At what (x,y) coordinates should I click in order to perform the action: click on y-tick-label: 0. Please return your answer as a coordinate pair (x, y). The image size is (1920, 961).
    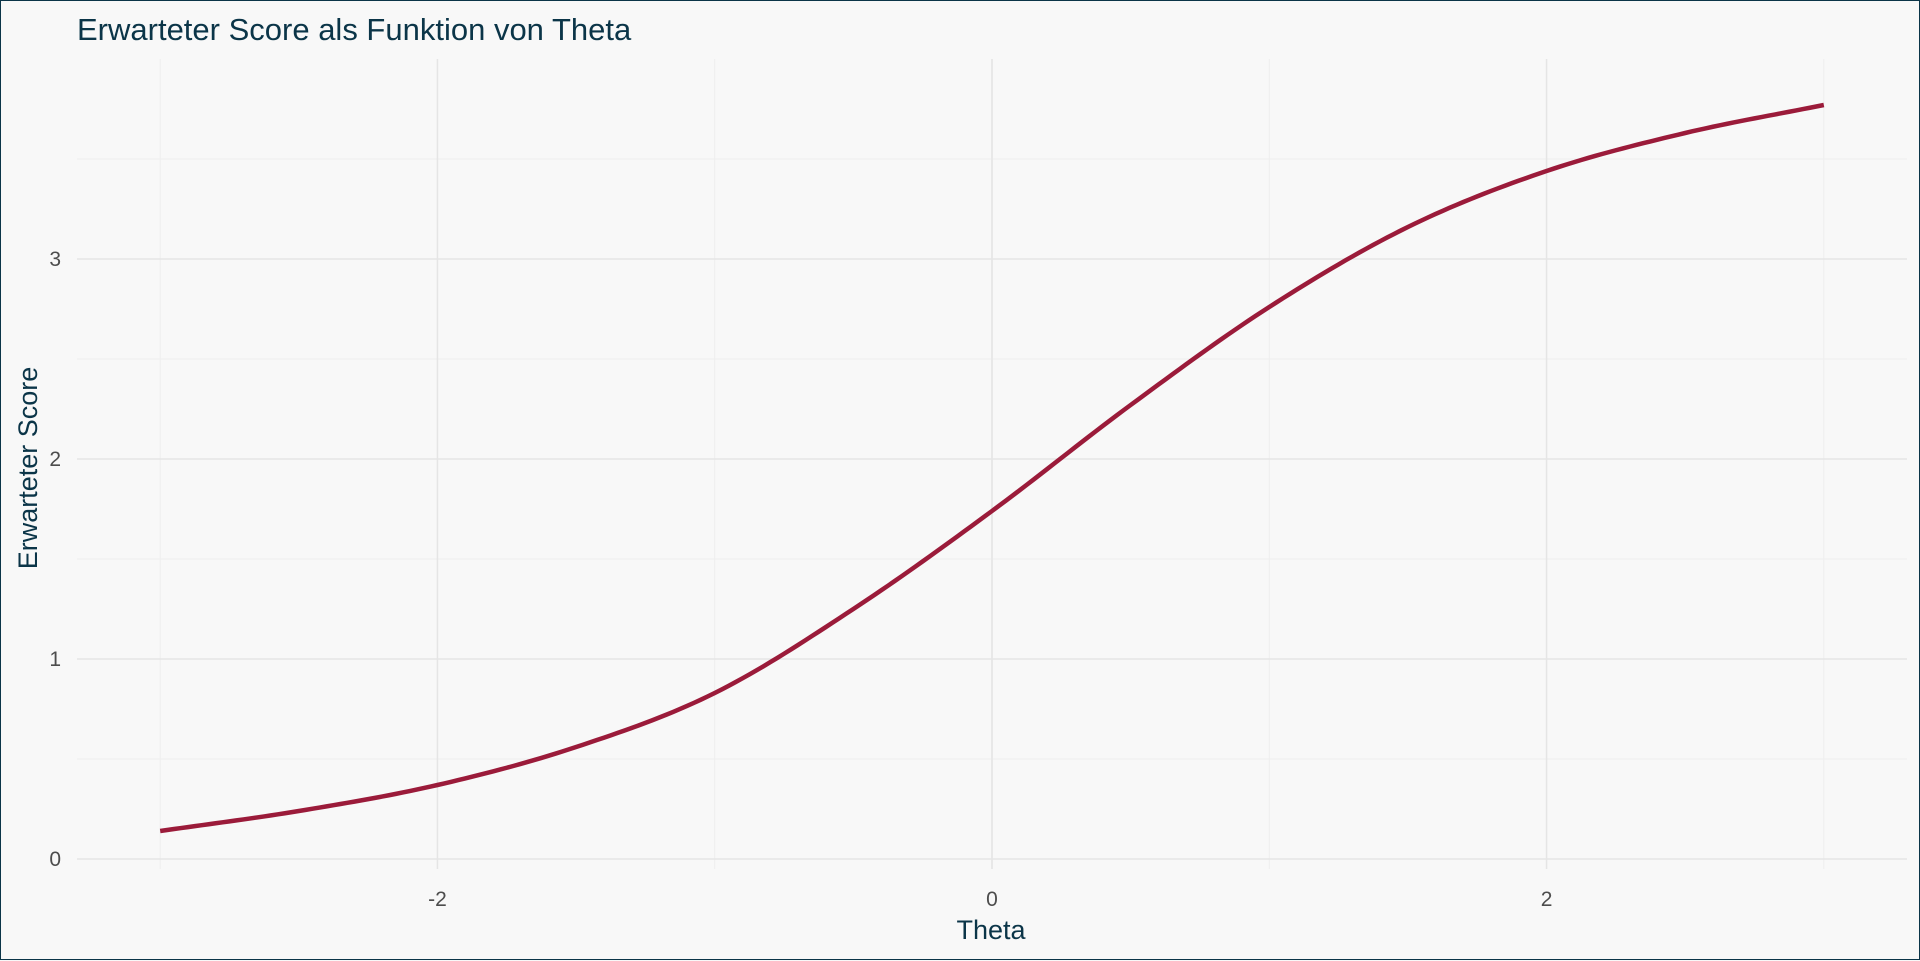
    Looking at the image, I should click on (55, 859).